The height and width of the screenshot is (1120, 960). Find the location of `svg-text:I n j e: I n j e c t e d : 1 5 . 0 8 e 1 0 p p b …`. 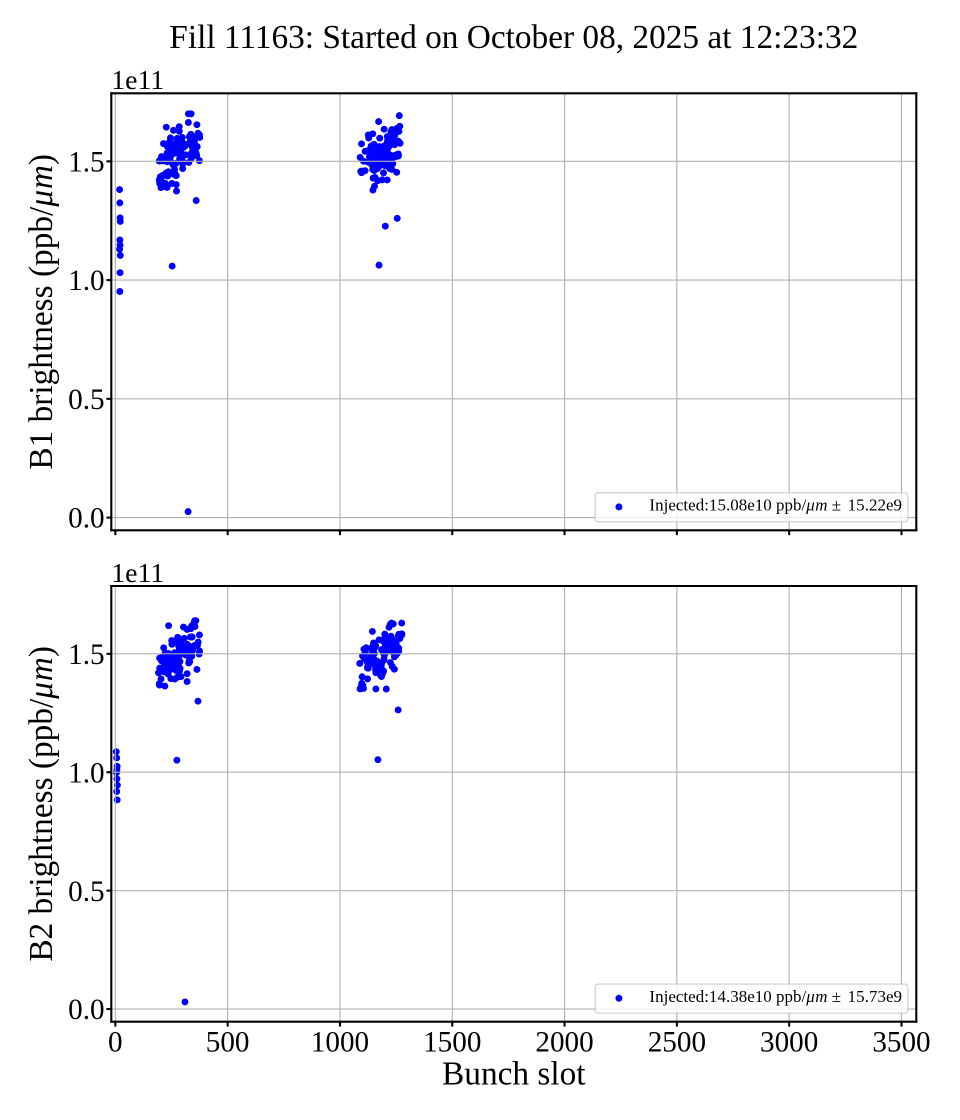

svg-text:I n j e: I n j e c t e d : 1 5 . 0 8 e 1 0 p p b … is located at coordinates (778, 502).